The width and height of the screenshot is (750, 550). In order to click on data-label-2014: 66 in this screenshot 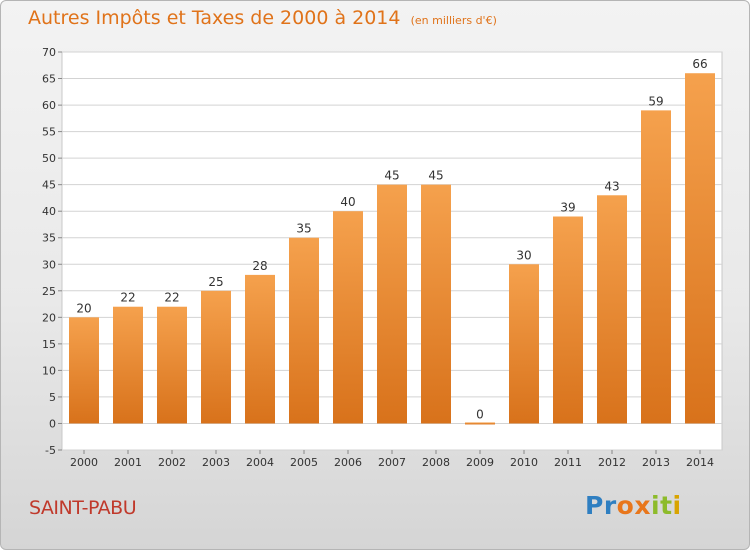, I will do `click(699, 64)`.